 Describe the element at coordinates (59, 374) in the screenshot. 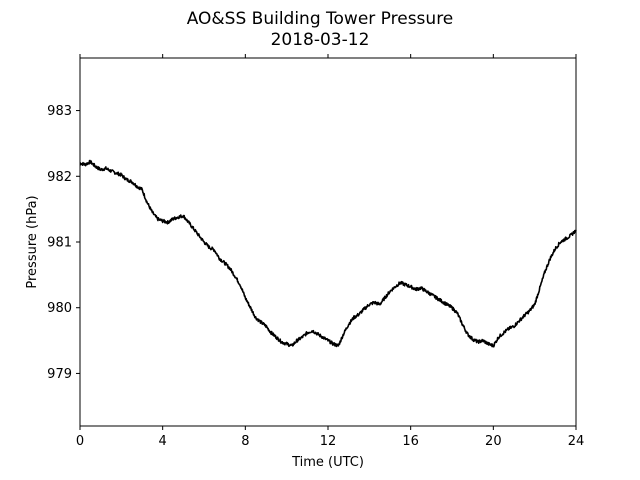

I see `y-tick-label: 979` at that location.